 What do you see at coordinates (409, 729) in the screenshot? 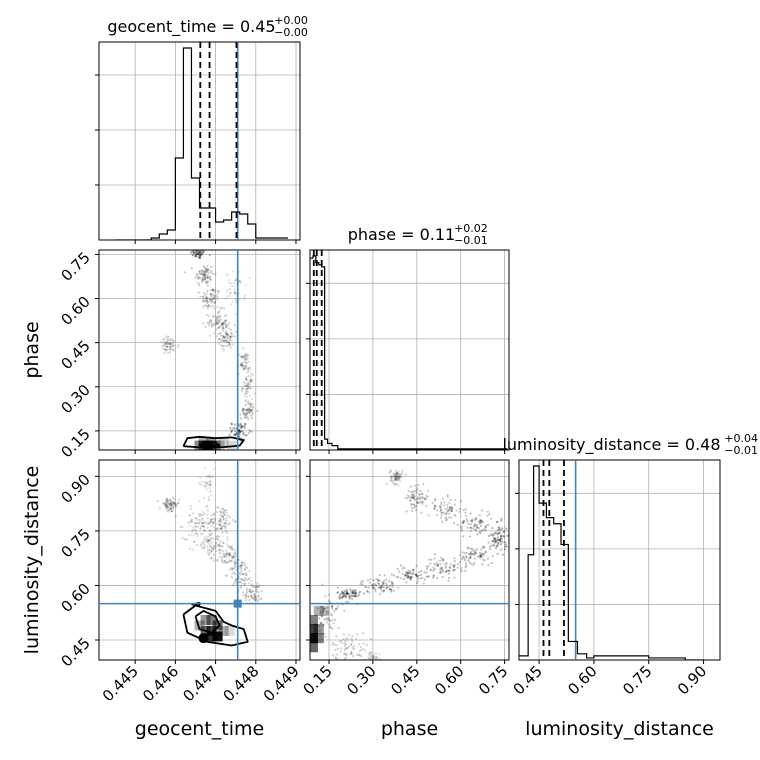
I see `x-axis-label-phase: phase` at bounding box center [409, 729].